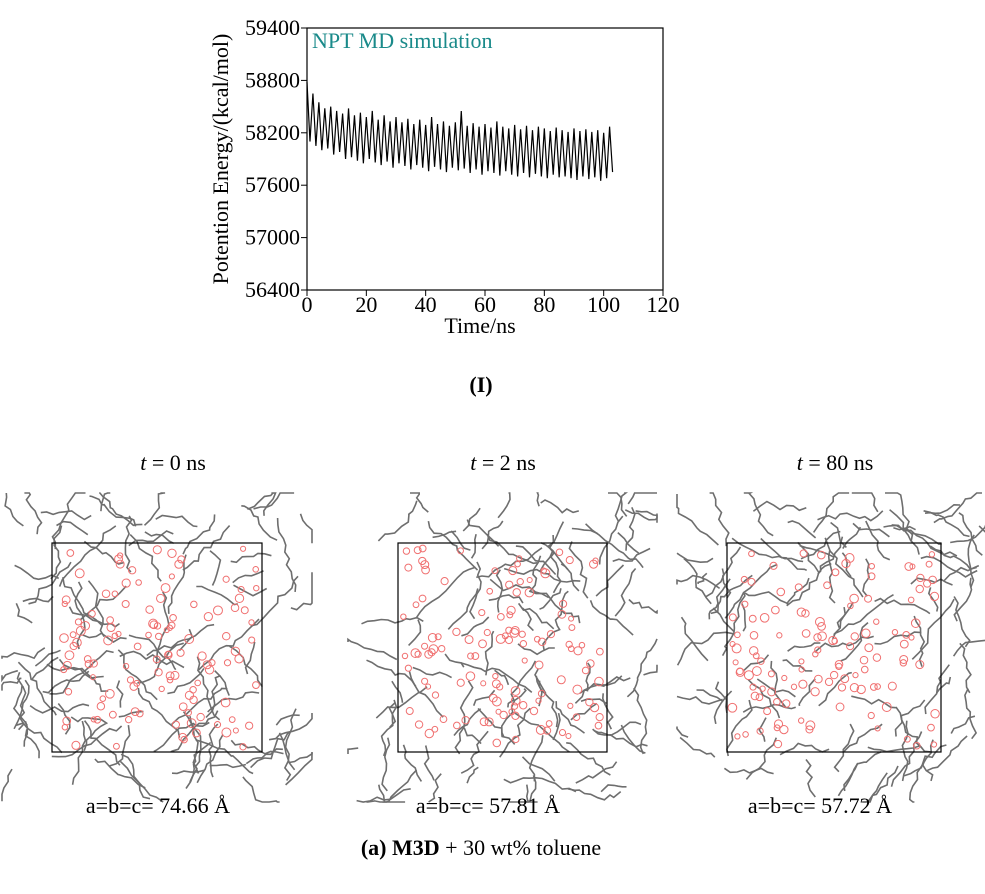 The height and width of the screenshot is (894, 985). What do you see at coordinates (663, 304) in the screenshot?
I see `x-tick-label: 120` at bounding box center [663, 304].